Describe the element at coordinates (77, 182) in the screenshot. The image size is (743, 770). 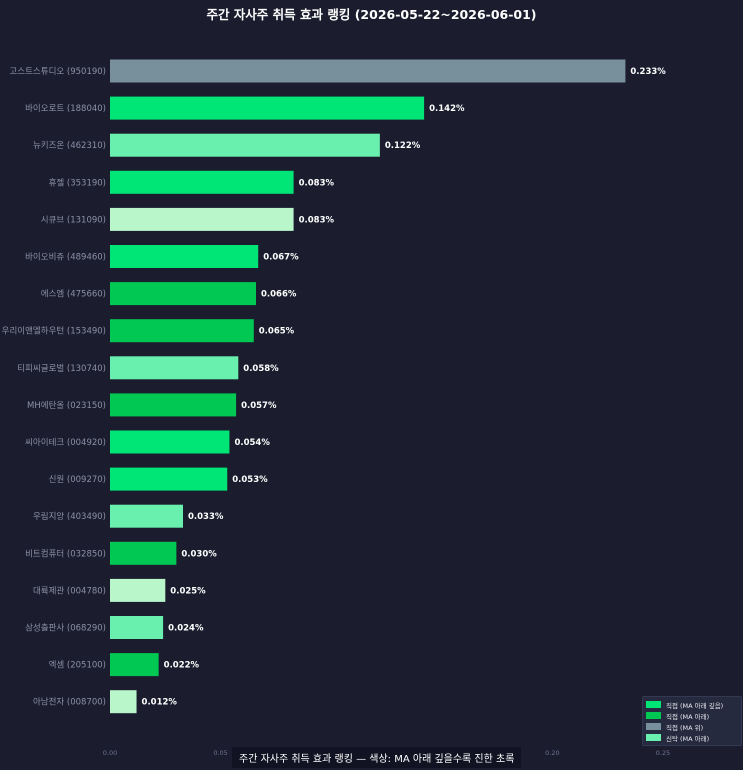
I see `category-label: 휴젤 (353190)` at that location.